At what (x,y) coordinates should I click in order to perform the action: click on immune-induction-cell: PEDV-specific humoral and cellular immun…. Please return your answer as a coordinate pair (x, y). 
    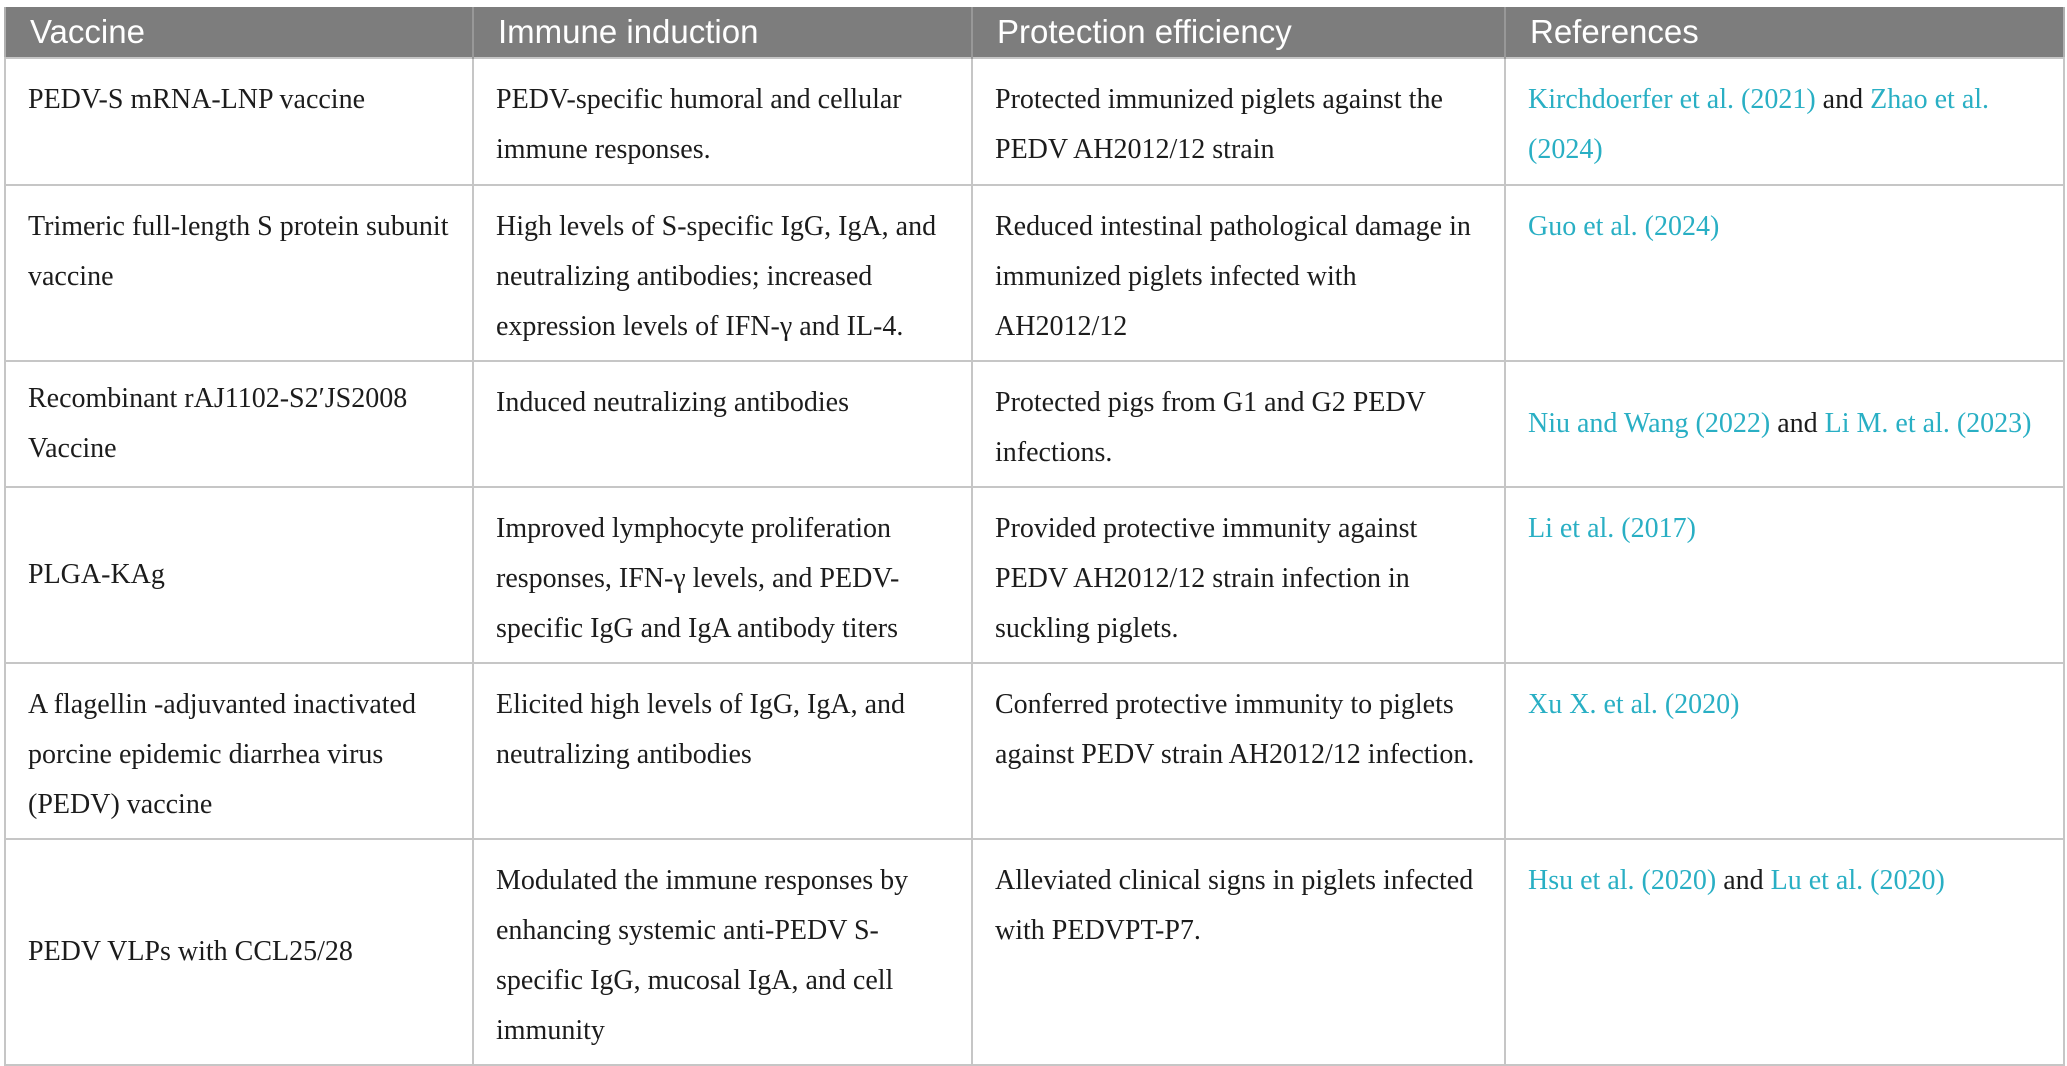
    Looking at the image, I should click on (722, 121).